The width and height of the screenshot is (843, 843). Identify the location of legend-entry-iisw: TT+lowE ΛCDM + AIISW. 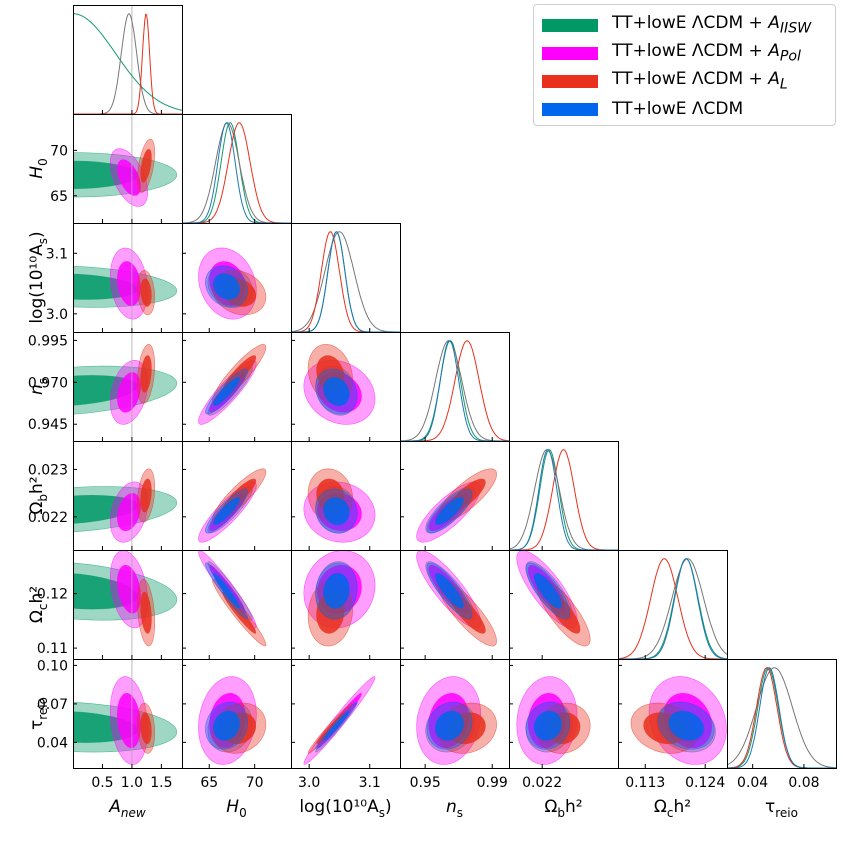
(684, 25).